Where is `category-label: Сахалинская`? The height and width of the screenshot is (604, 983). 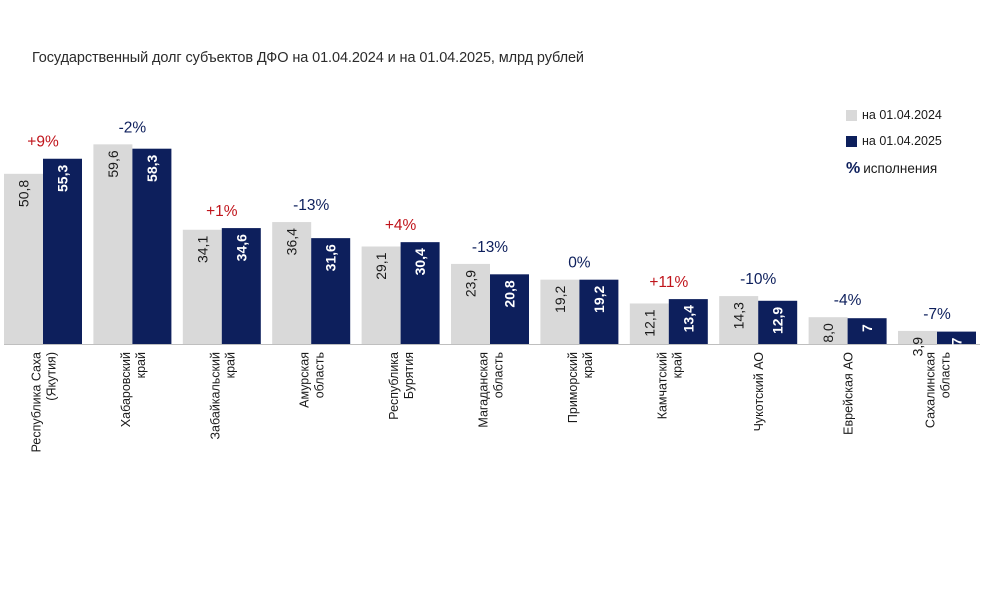
category-label: Сахалинская is located at coordinates (931, 390).